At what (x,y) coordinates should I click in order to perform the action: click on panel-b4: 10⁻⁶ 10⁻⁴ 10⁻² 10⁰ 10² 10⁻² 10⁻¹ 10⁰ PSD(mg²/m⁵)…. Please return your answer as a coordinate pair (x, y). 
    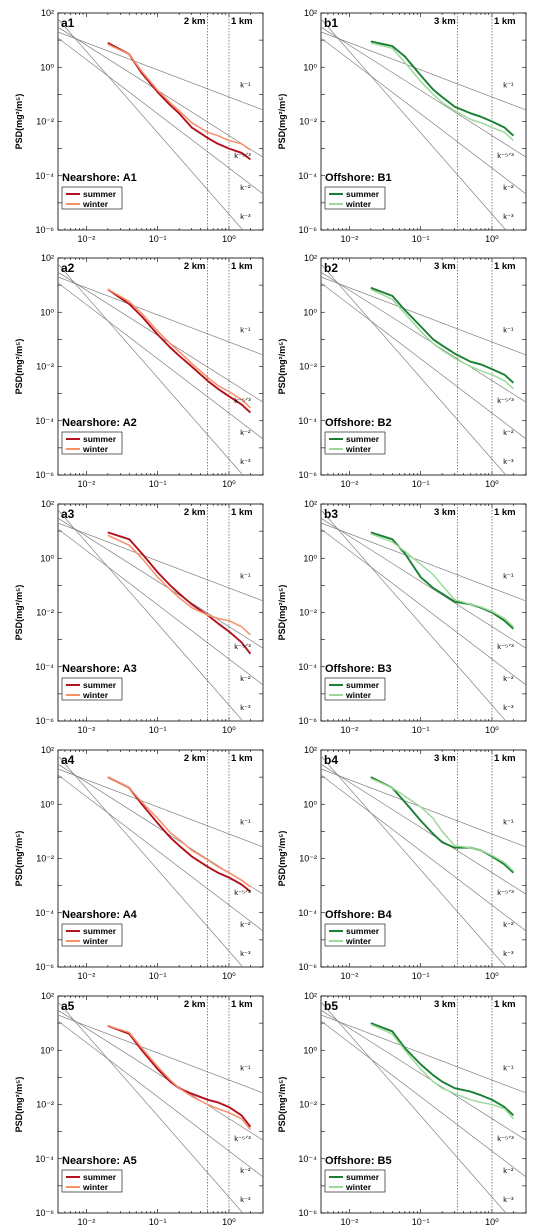
    Looking at the image, I should click on (402, 863).